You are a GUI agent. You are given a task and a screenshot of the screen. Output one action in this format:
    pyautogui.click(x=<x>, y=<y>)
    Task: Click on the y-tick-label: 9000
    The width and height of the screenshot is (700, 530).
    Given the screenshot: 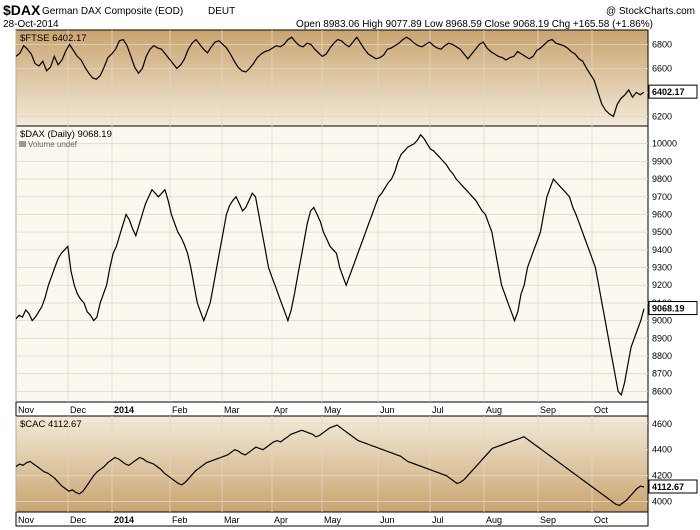 What is the action you would take?
    pyautogui.click(x=662, y=321)
    